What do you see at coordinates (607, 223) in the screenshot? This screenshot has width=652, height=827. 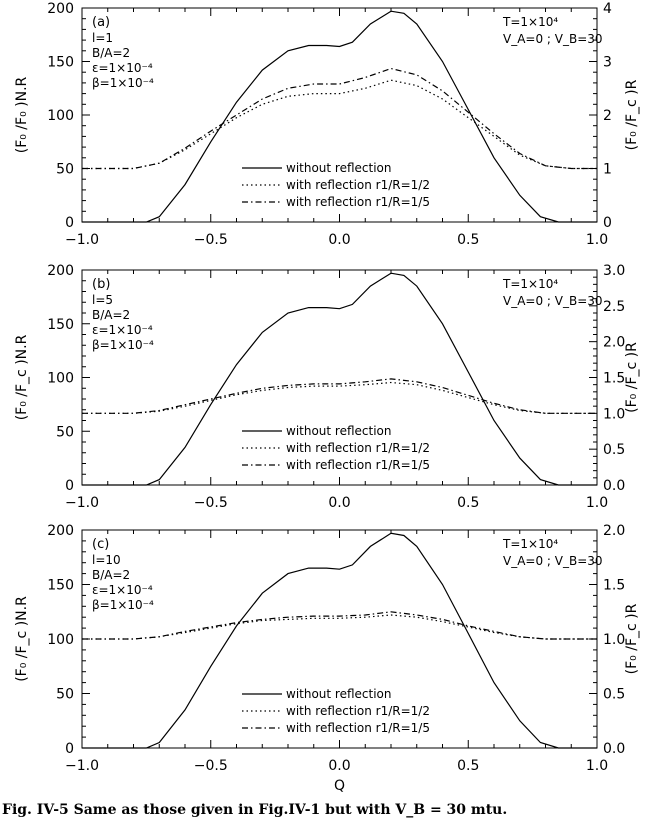 I see `y-right-tick-label: 0` at bounding box center [607, 223].